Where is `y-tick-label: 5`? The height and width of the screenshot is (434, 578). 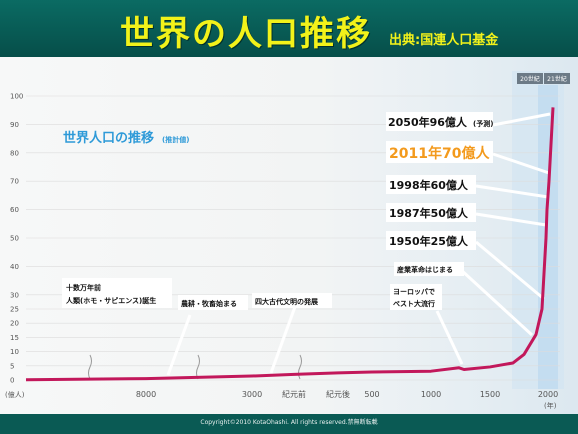
y-tick-label: 5 is located at coordinates (12, 366).